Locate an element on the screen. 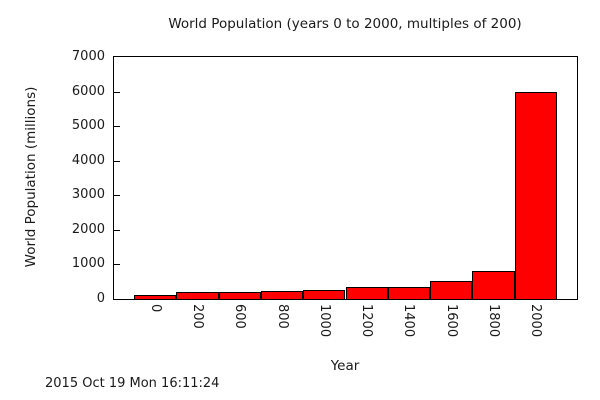 The image size is (600, 400). x-tick-label-1000: 1000 is located at coordinates (324, 321).